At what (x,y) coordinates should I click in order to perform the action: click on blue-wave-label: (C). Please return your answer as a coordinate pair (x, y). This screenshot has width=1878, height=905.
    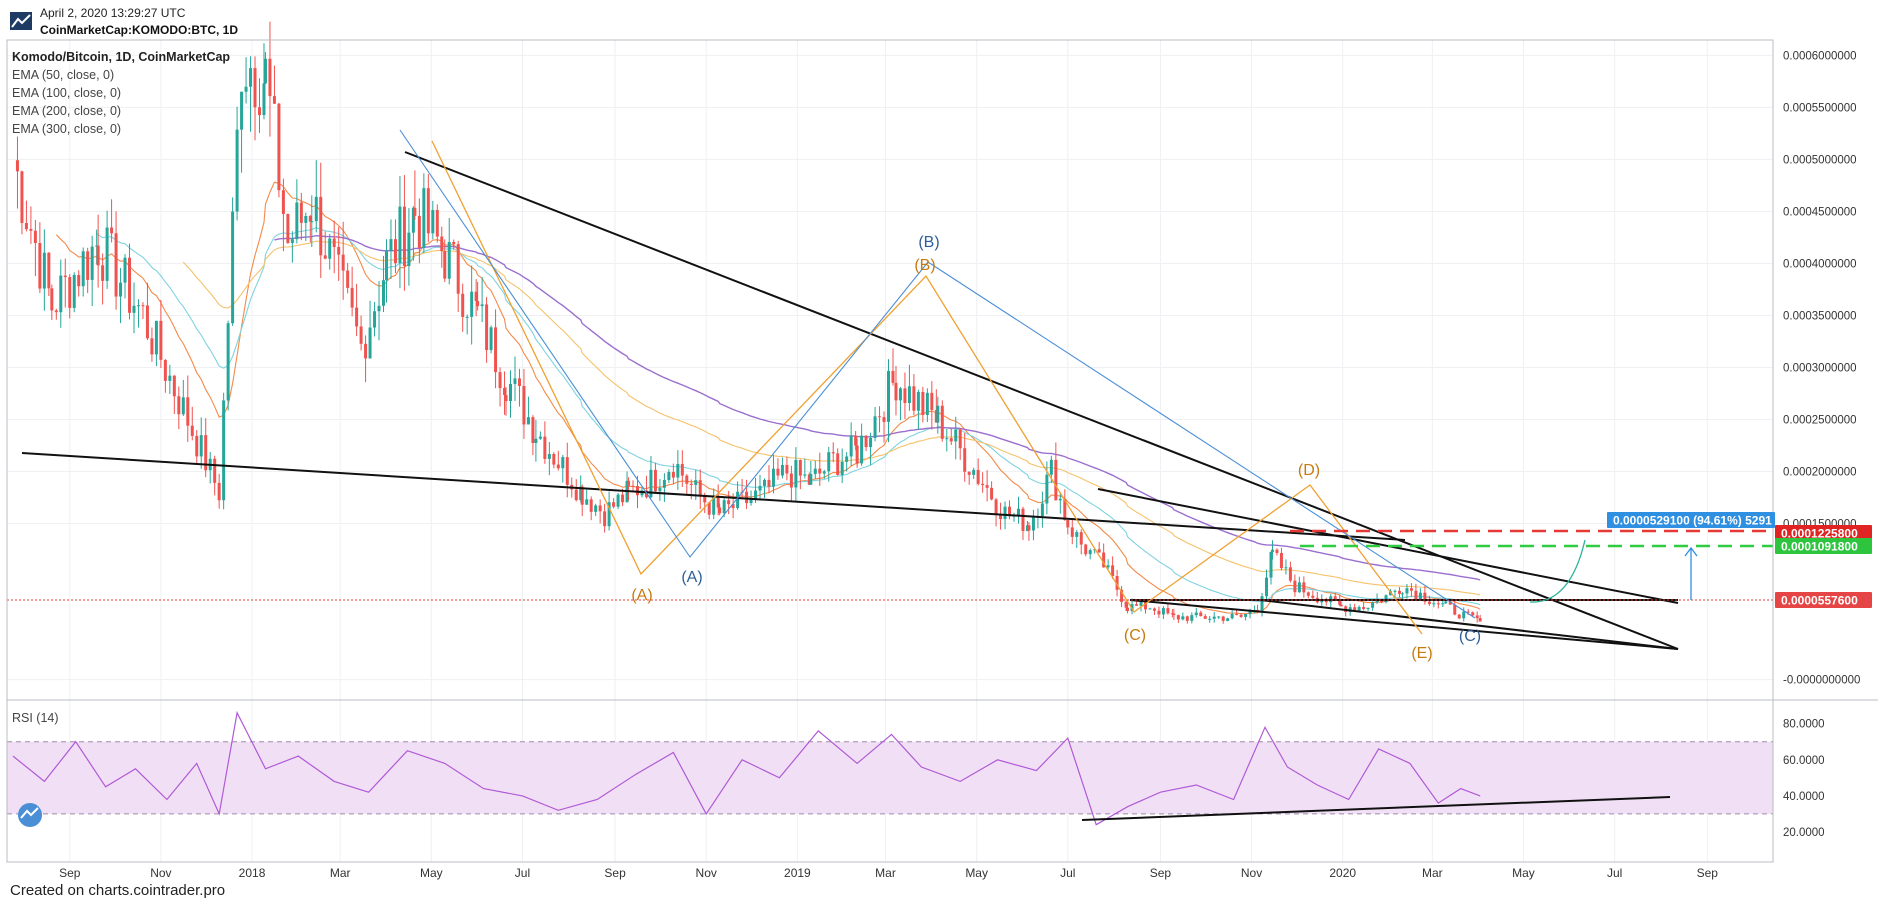
    Looking at the image, I should click on (1470, 636).